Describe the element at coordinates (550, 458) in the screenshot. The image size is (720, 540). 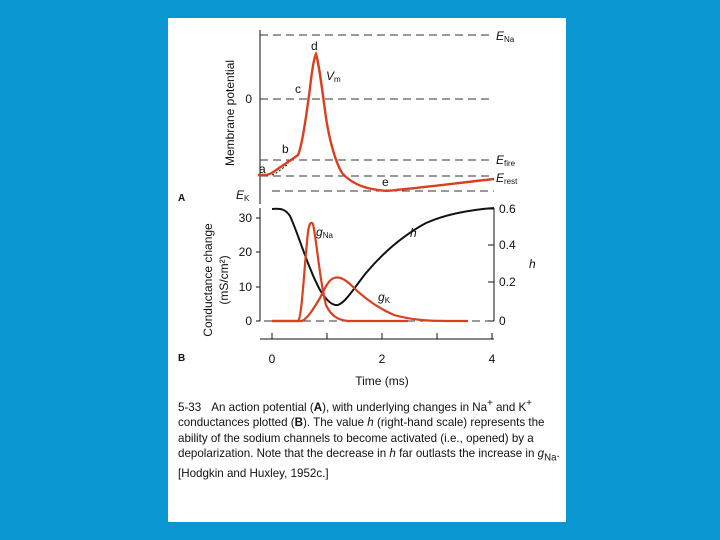
I see `caption-sub: Na` at that location.